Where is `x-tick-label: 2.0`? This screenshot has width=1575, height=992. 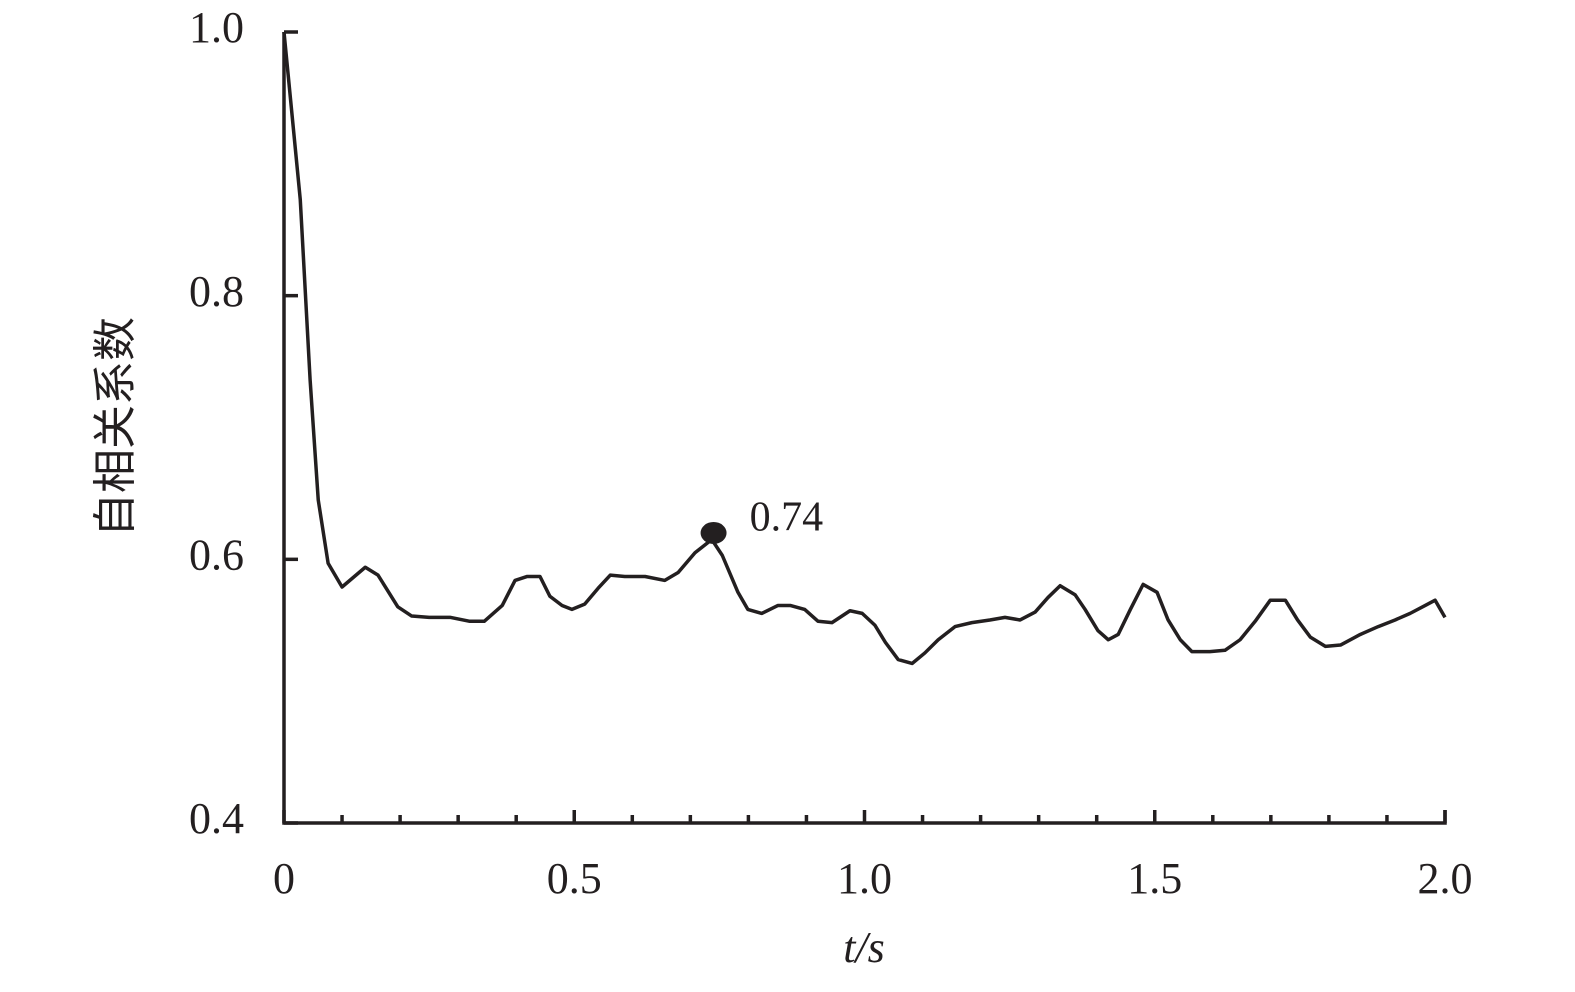
x-tick-label: 2.0 is located at coordinates (1445, 878).